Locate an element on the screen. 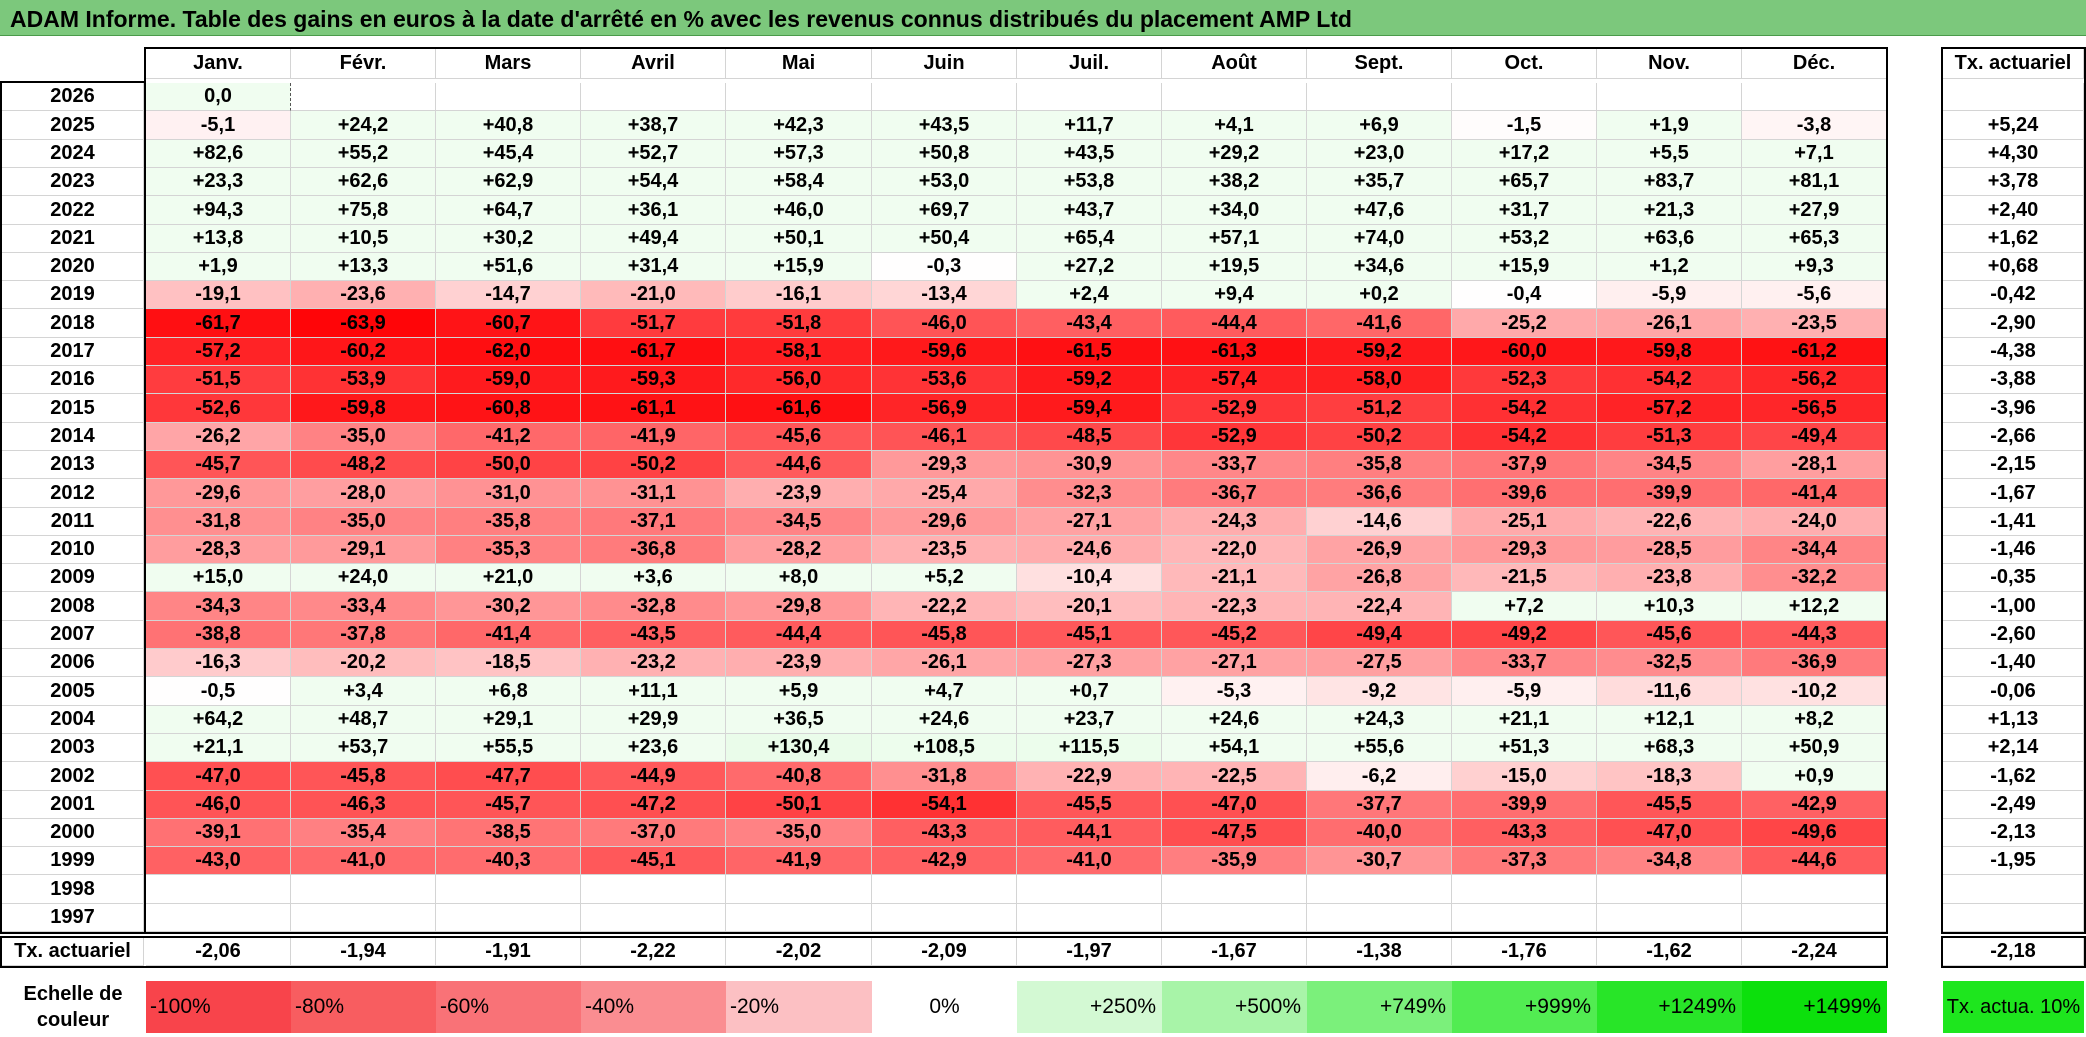  rate-cell: -4,38 is located at coordinates (2013, 352).